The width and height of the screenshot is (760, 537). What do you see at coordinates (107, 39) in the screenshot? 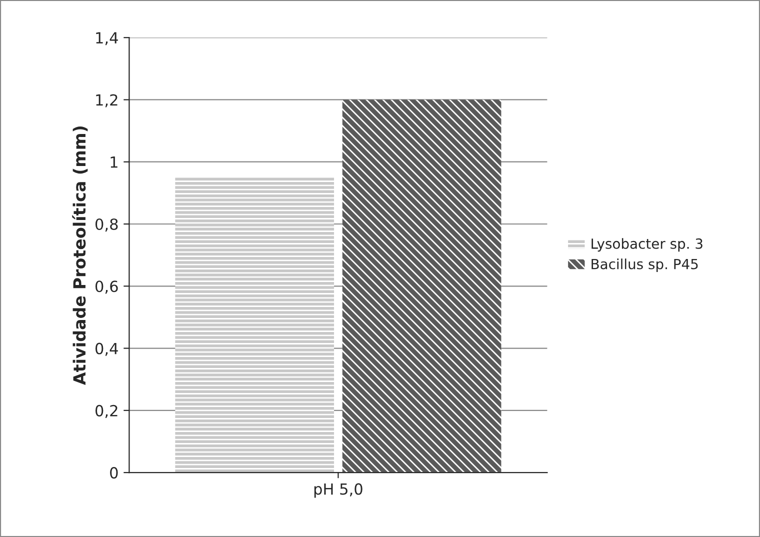
I see `y-tick-label: 1,4` at bounding box center [107, 39].